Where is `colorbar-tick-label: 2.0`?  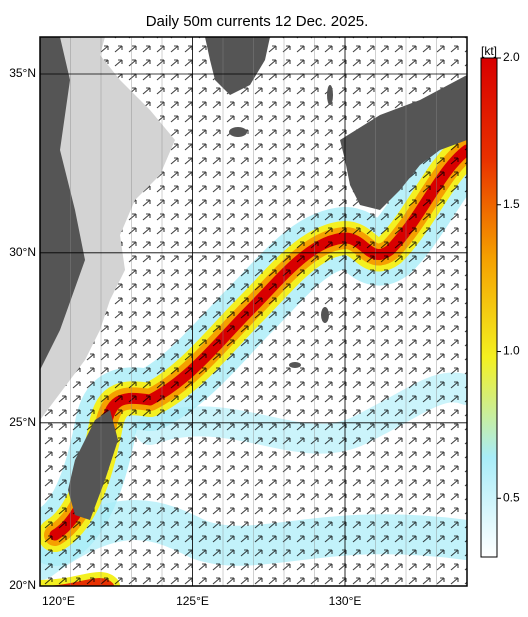
colorbar-tick-label: 2.0 is located at coordinates (511, 57).